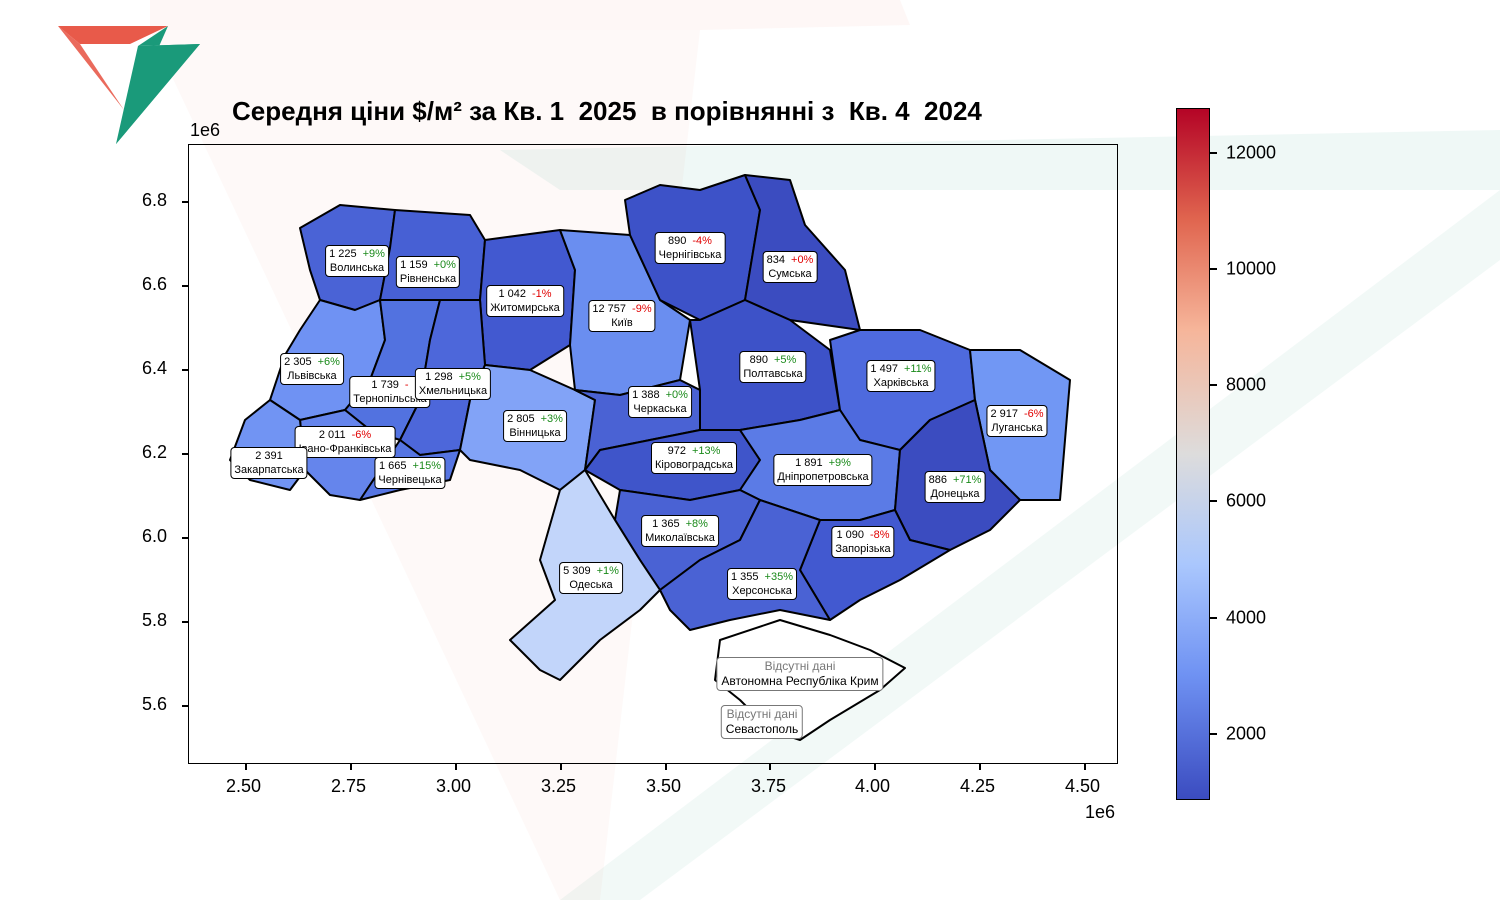 The image size is (1500, 900). I want to click on x-tick: 4.00, so click(873, 786).